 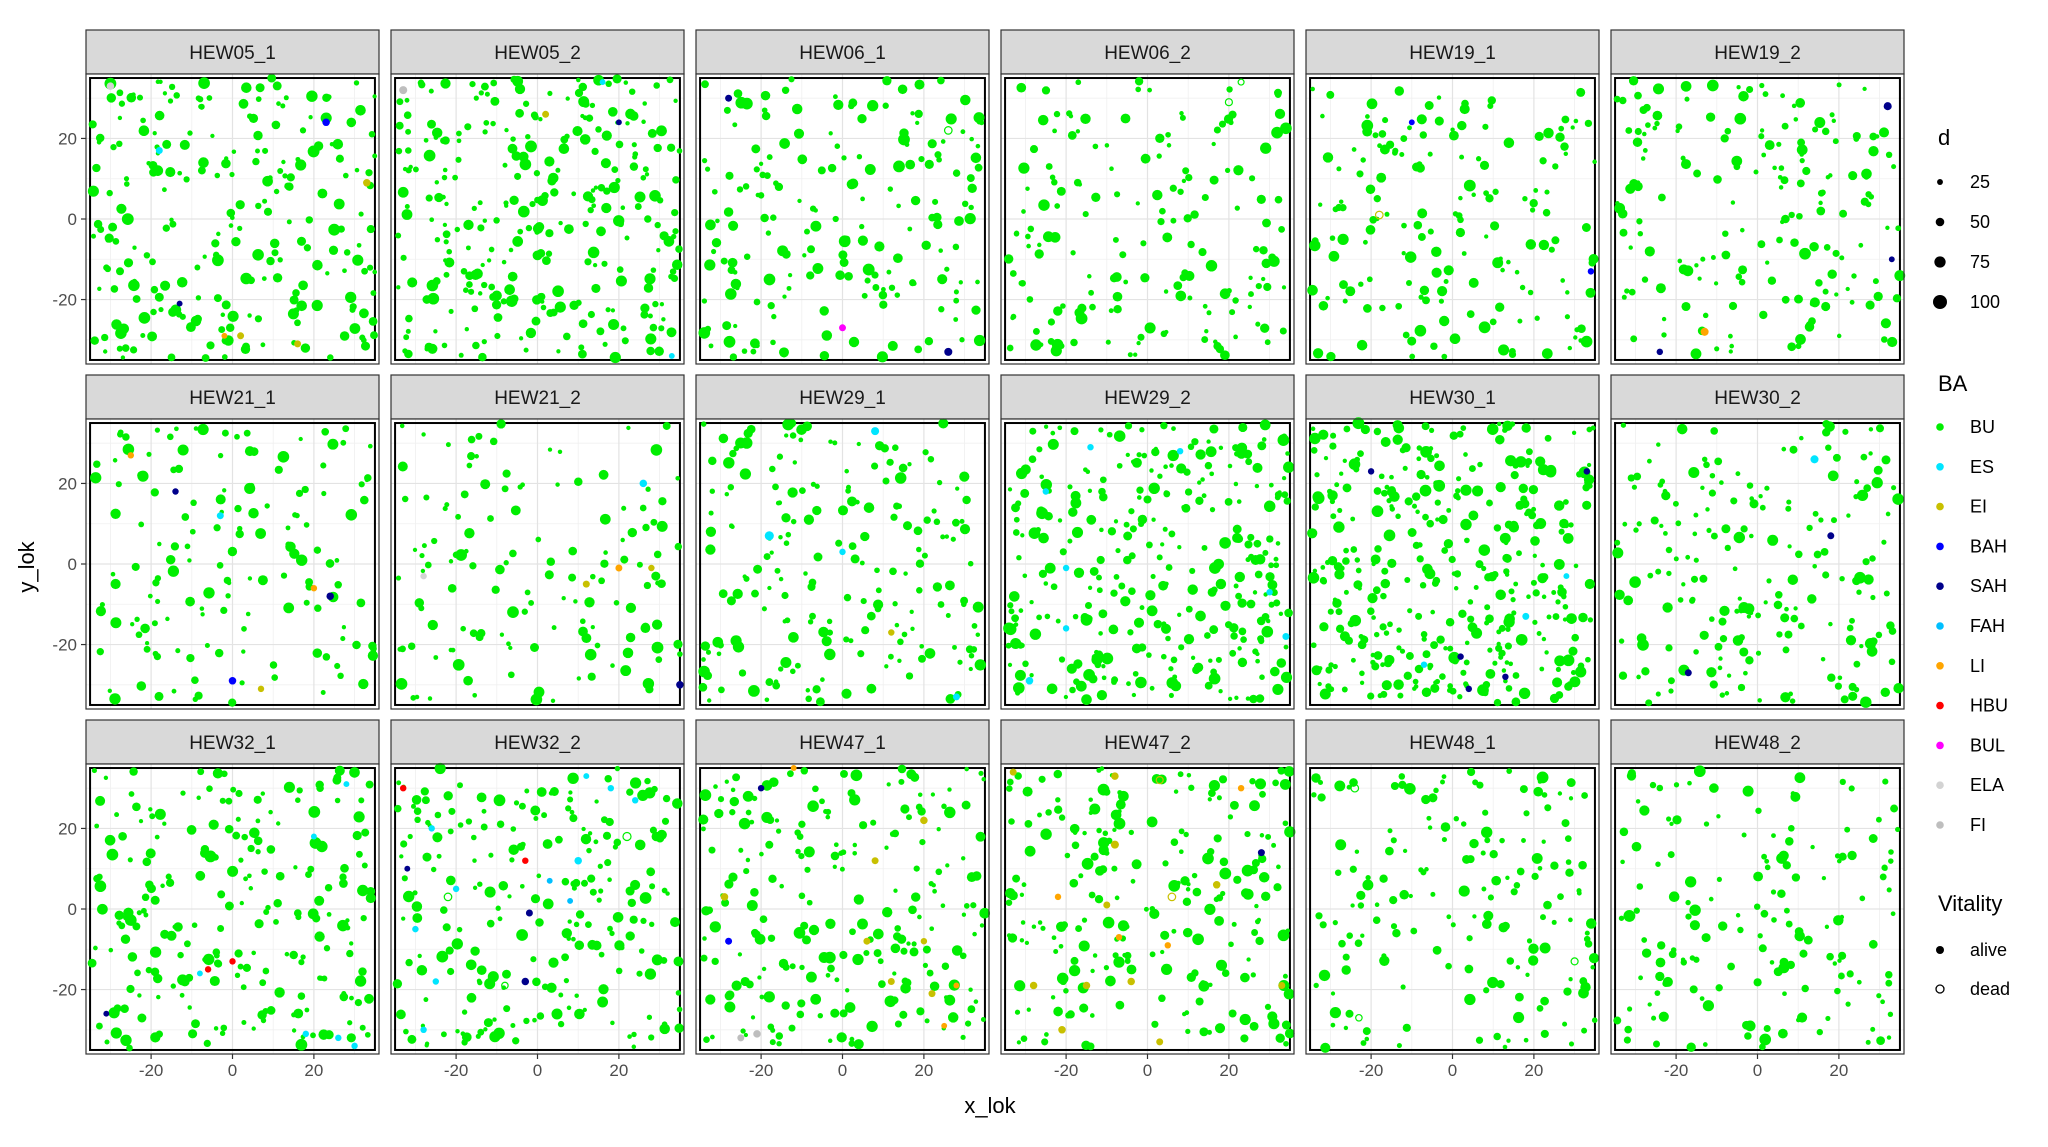 I want to click on data-point-ei, so click(x=1131, y=981).